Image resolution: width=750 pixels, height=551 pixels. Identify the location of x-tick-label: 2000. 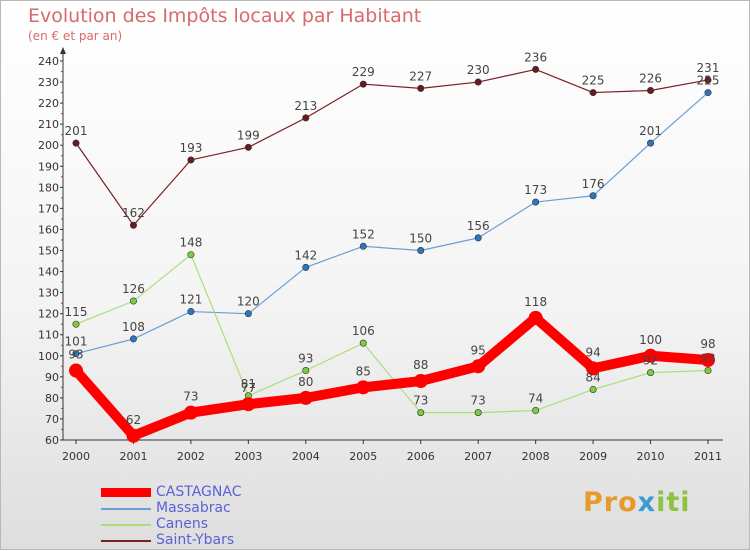
(76, 456).